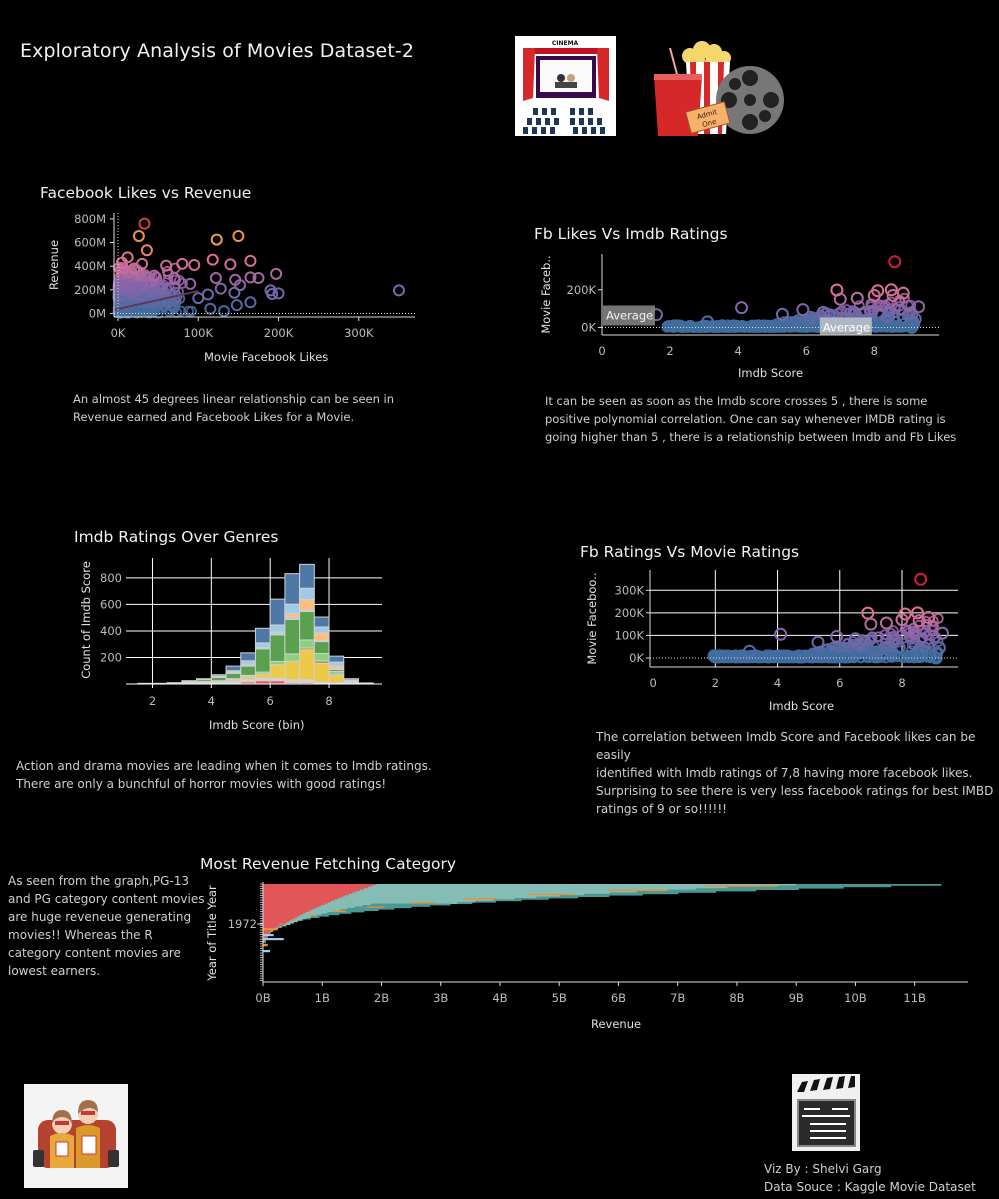 The width and height of the screenshot is (999, 1199). Describe the element at coordinates (616, 1024) in the screenshot. I see `x-axis-label-revenue: Revenue` at that location.